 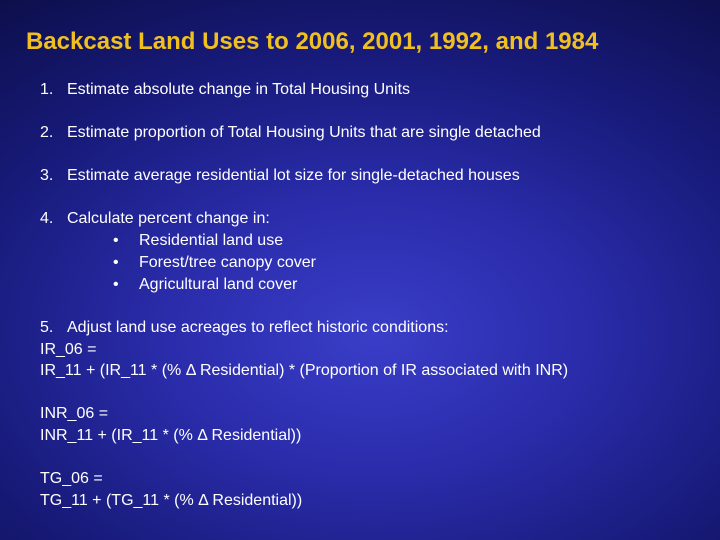 I want to click on item-text: Calculate percent change in:, so click(x=168, y=218).